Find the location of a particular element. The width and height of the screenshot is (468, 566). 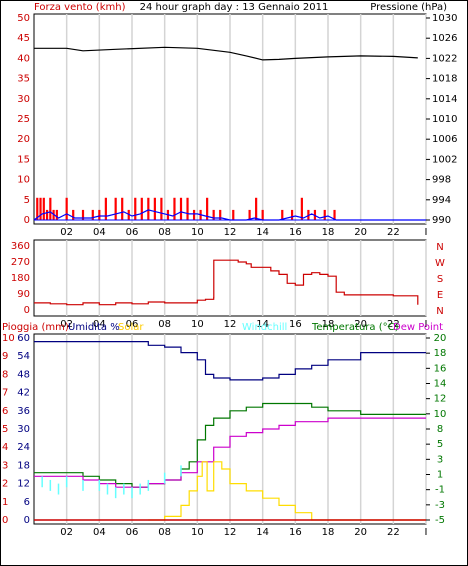

legend-solar: Solar is located at coordinates (131, 327).